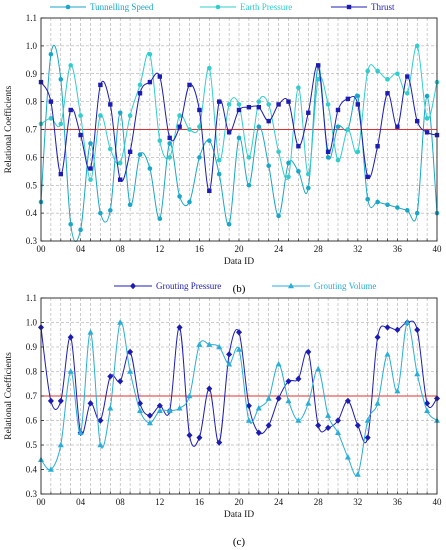 The height and width of the screenshot is (550, 446). I want to click on x-tick-label: 32, so click(357, 502).